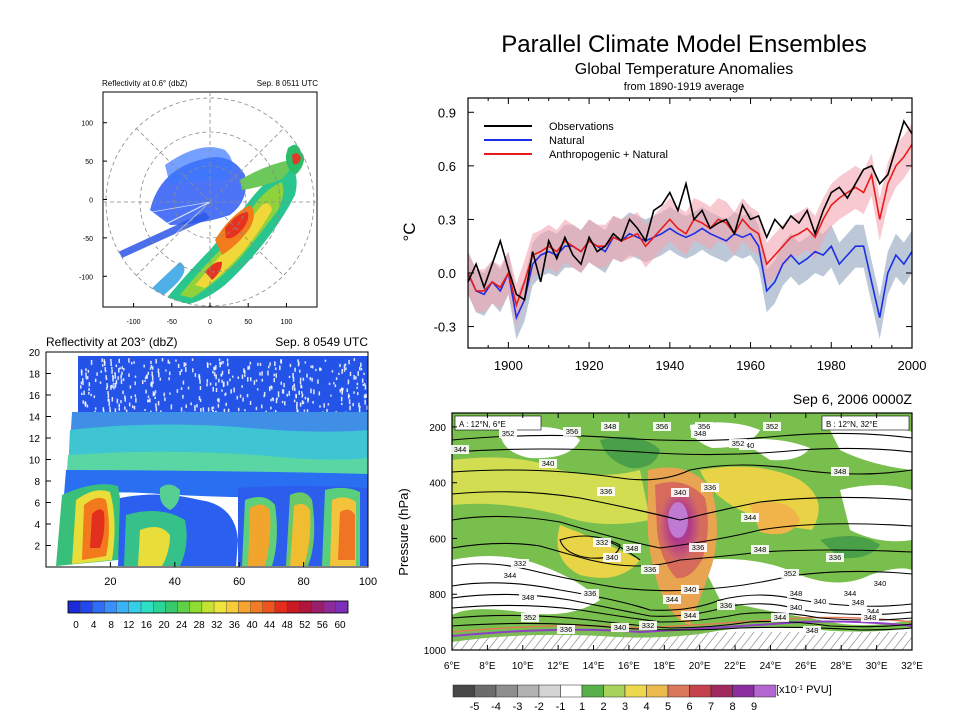  I want to click on rhi-x-tick-label: 80, so click(303, 582).